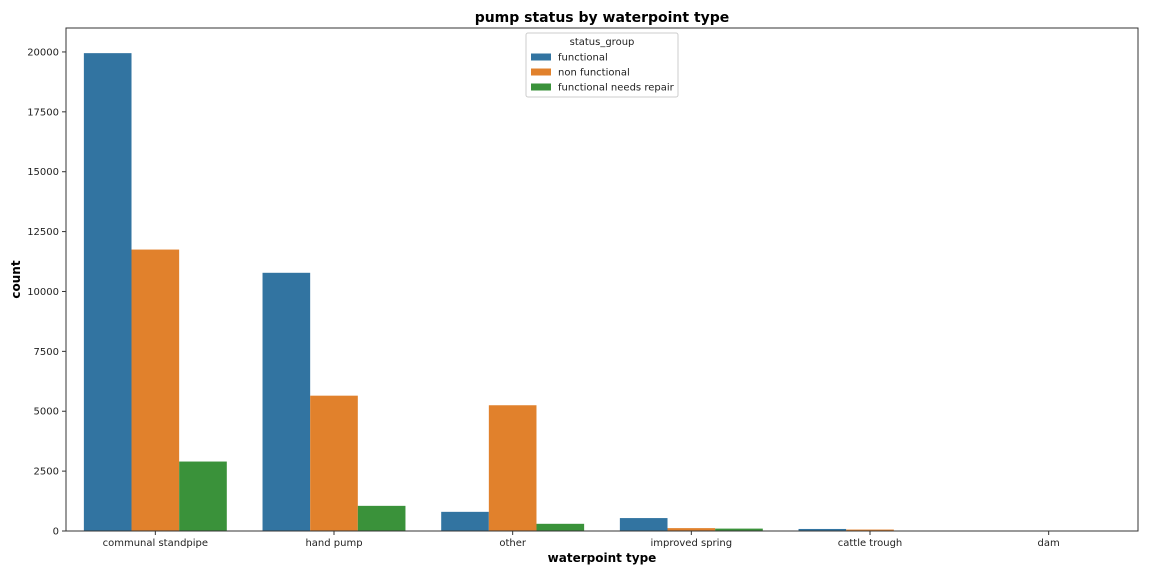  I want to click on x-axis-label: waterpoint type, so click(602, 558).